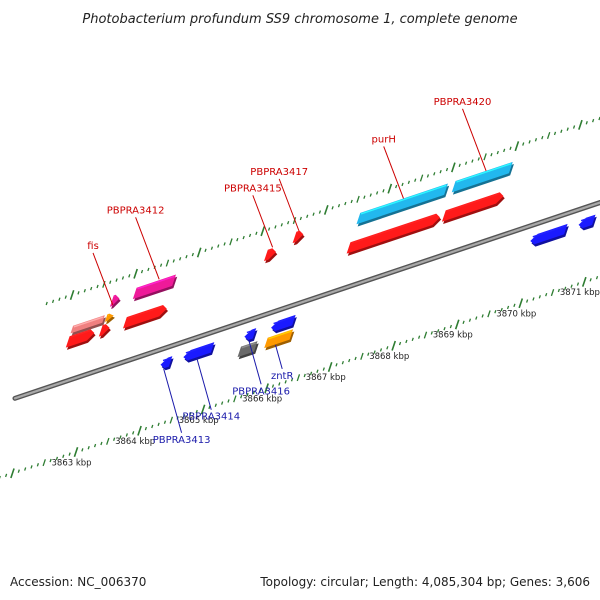 The image size is (600, 600). I want to click on gene-label-text: fis, so click(93, 246).